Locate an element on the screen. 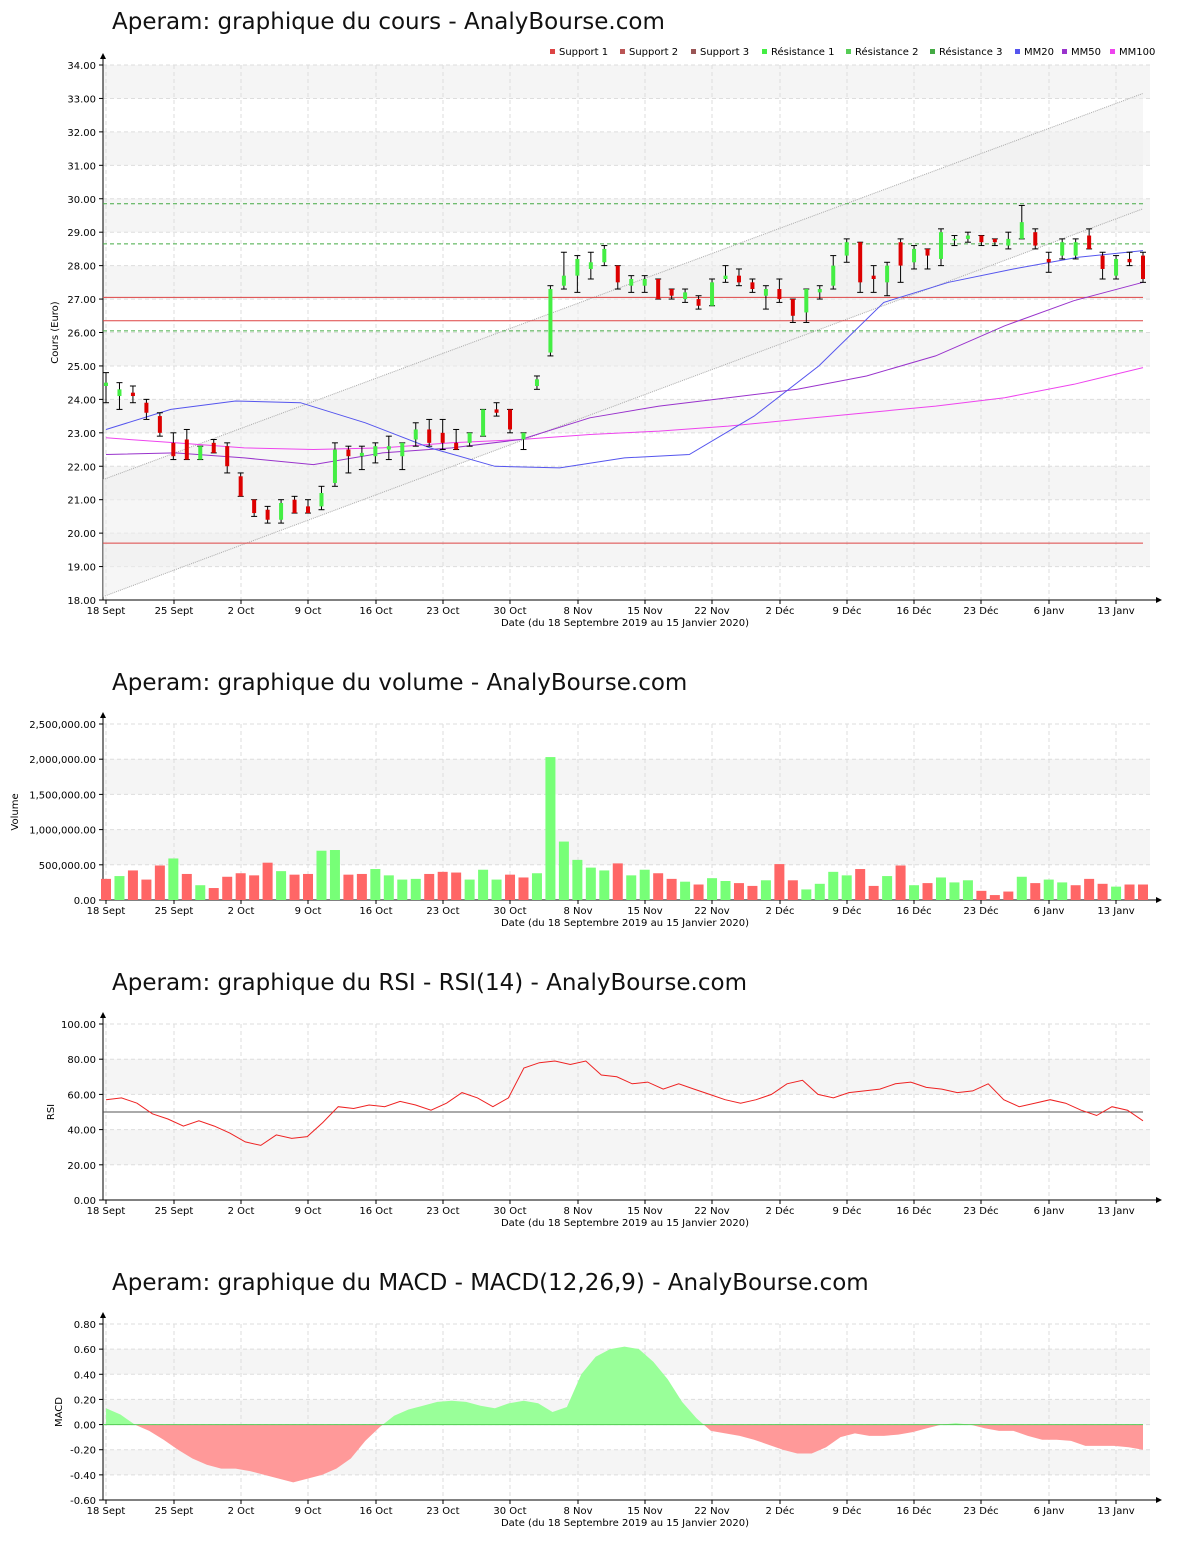 The image size is (1200, 1550). y-tick-label: 2,500,000.00 is located at coordinates (62, 725).